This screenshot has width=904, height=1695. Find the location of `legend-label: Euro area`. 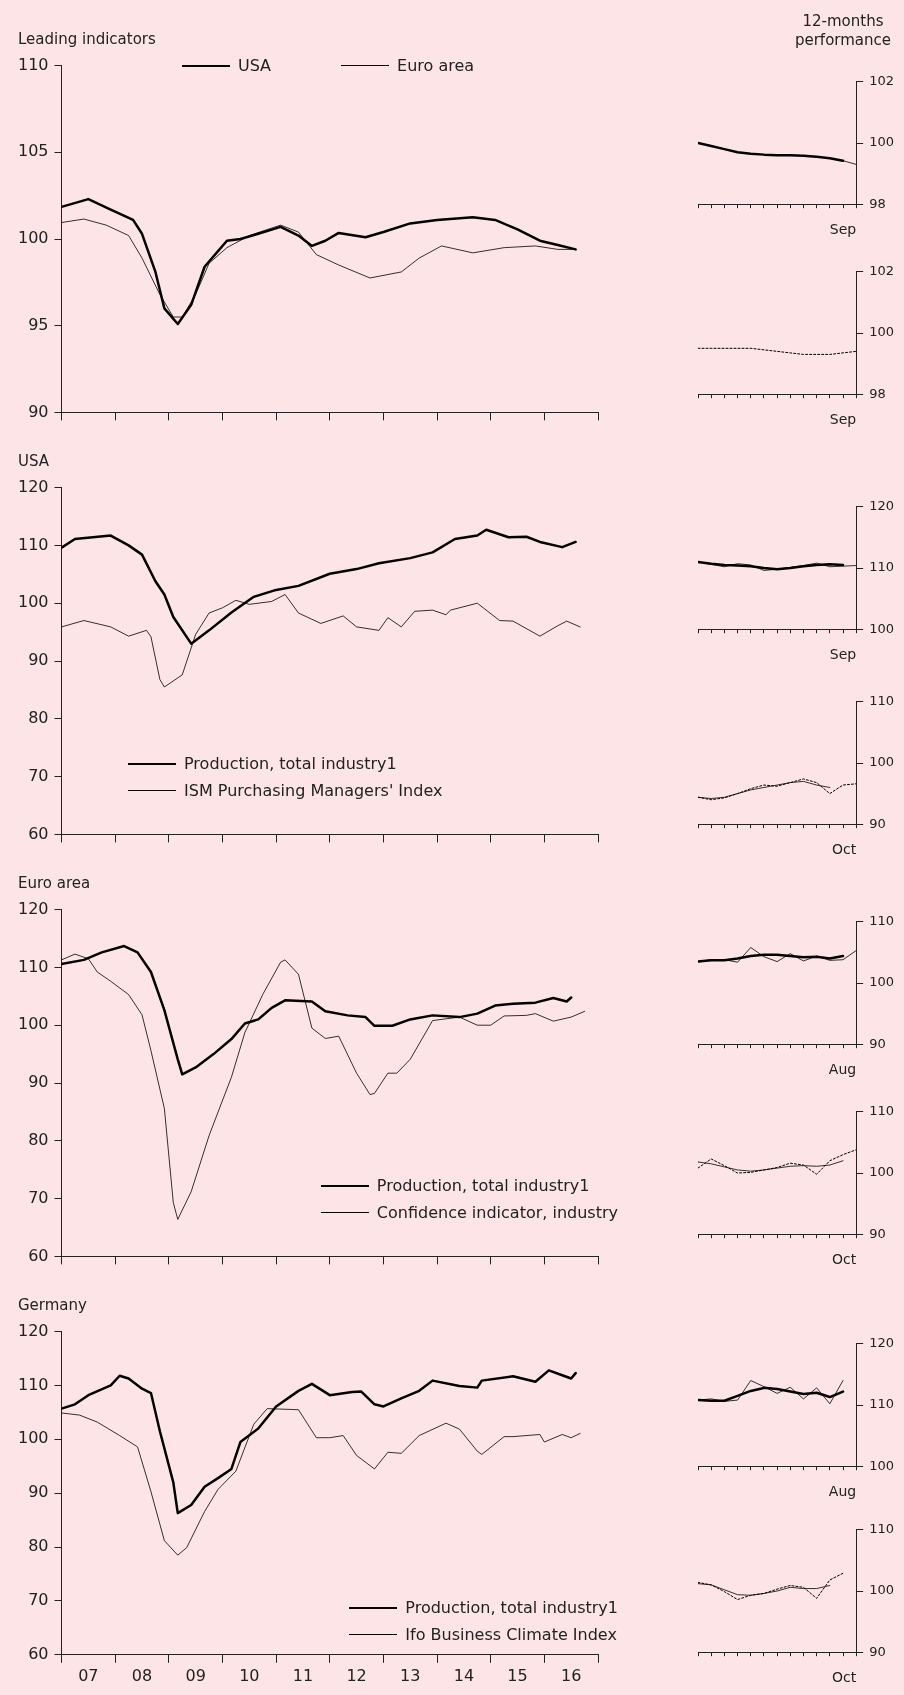

legend-label: Euro area is located at coordinates (436, 65).